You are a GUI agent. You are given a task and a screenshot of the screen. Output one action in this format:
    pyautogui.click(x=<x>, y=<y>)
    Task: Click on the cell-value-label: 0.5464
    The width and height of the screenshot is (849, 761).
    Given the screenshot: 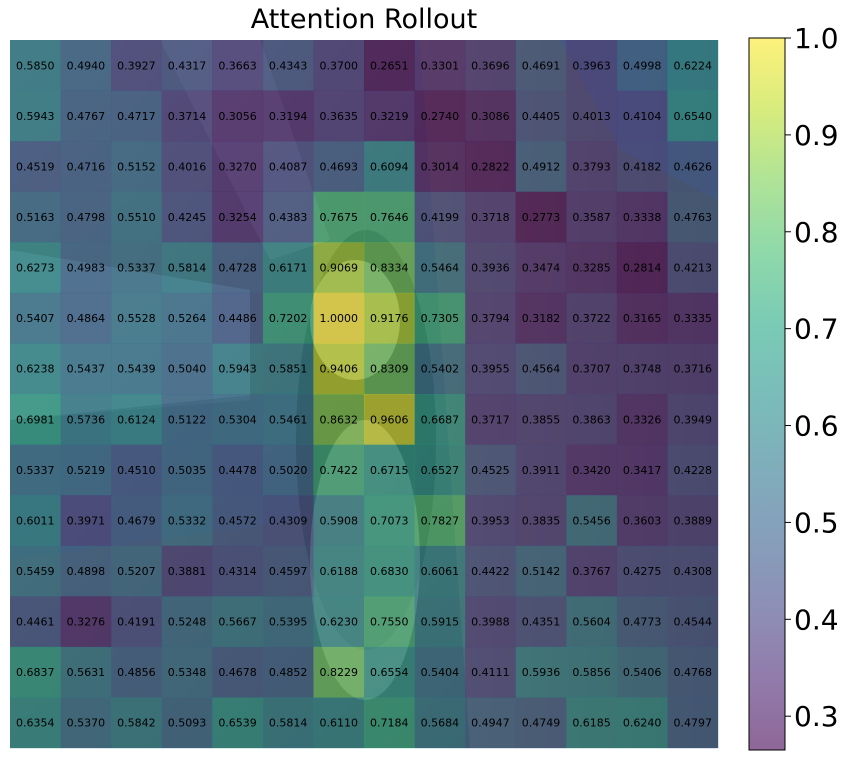 What is the action you would take?
    pyautogui.click(x=440, y=268)
    